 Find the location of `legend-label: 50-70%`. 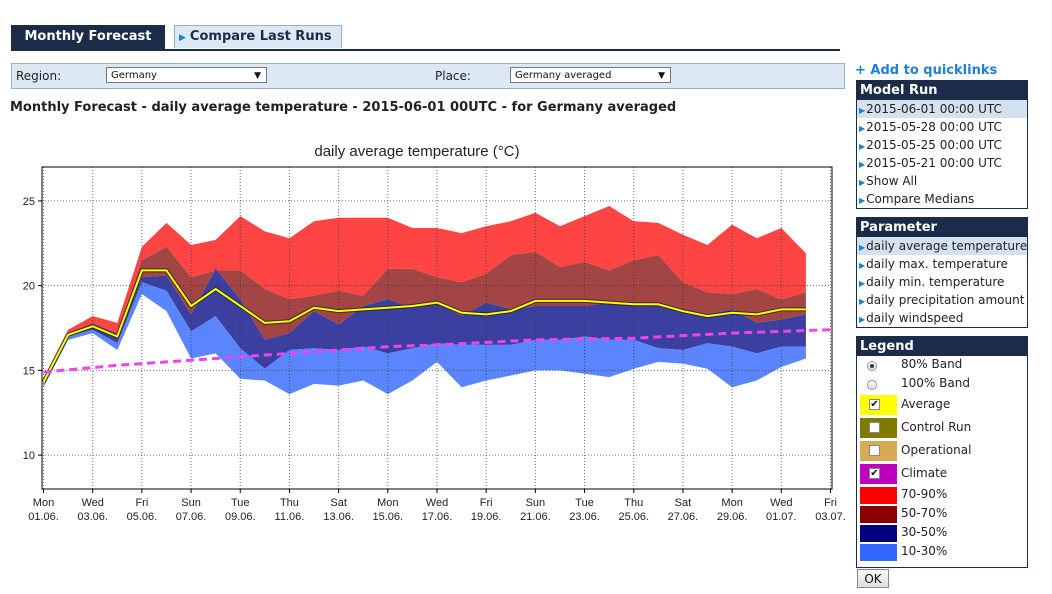

legend-label: 50-70% is located at coordinates (924, 513).